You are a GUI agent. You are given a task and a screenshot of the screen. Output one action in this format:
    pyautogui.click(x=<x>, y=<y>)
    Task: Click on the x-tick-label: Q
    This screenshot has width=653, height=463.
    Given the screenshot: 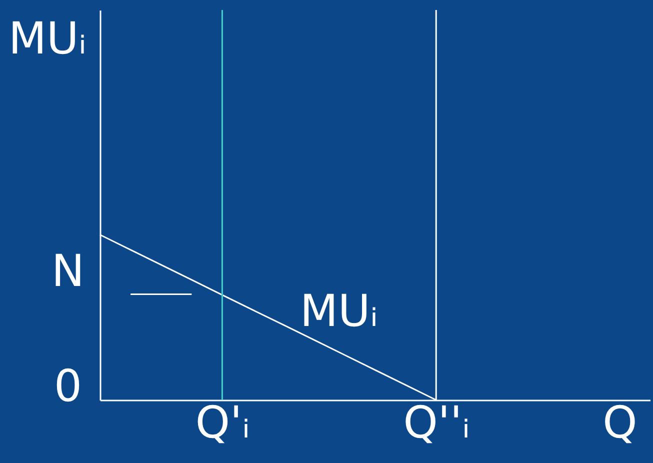 What is the action you would take?
    pyautogui.click(x=620, y=423)
    